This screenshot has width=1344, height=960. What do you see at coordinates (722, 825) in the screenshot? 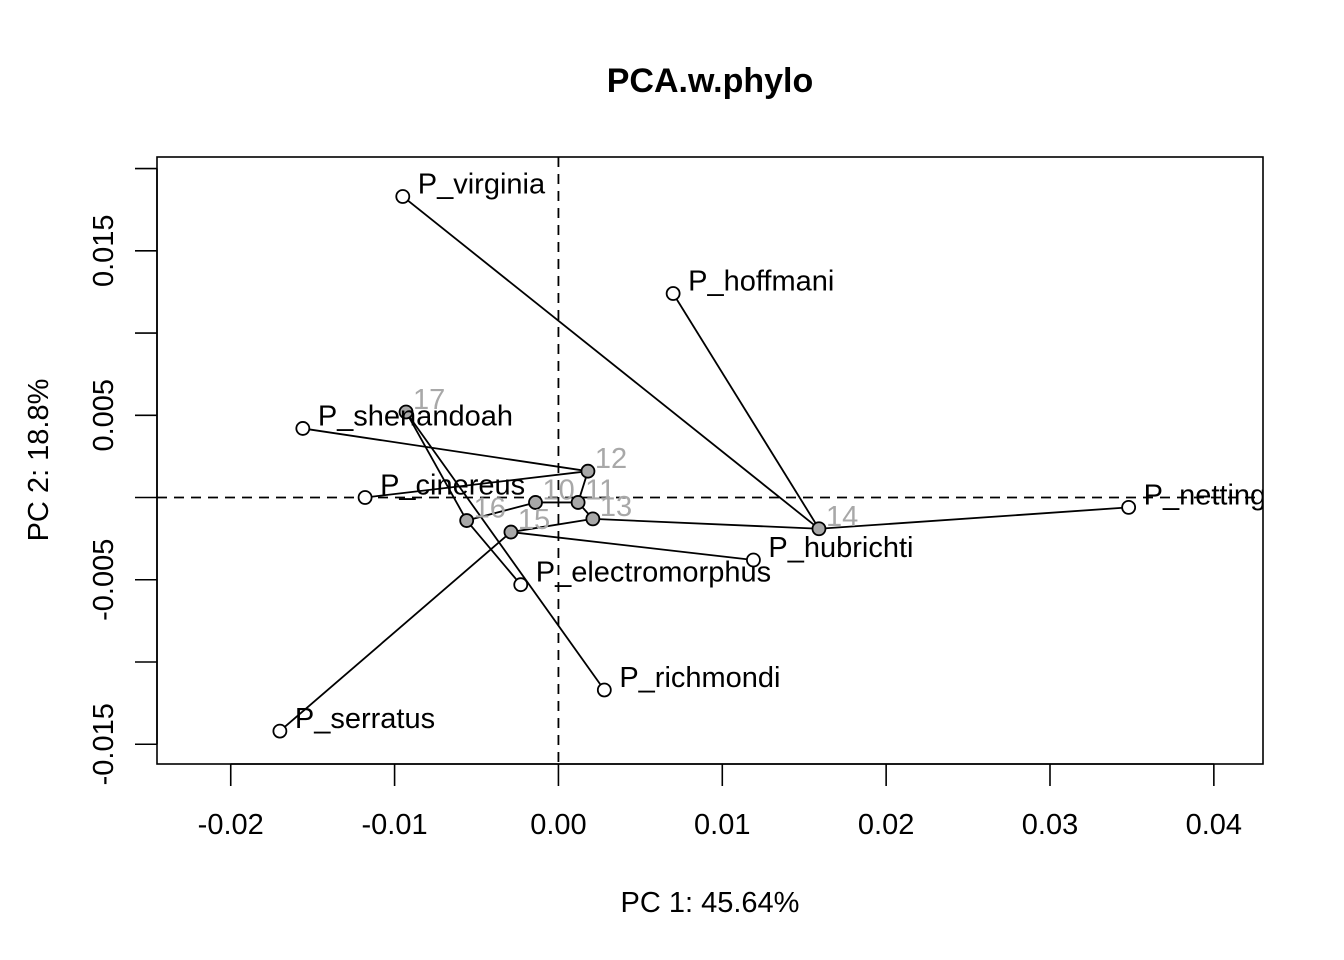
I see `x-tick-label: 0.01` at bounding box center [722, 825].